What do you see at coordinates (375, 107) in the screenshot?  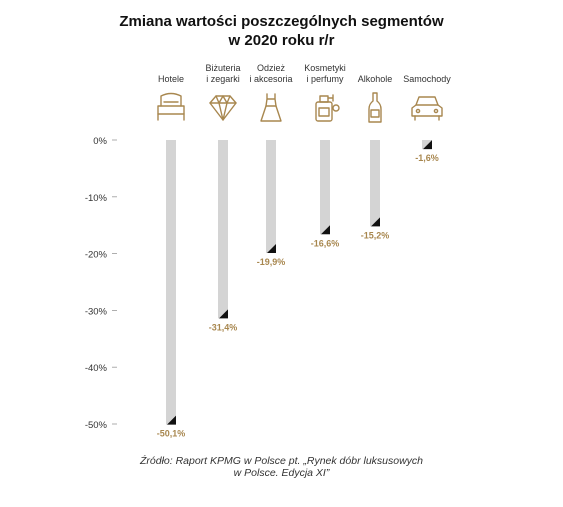 I see `bottle-icon` at bounding box center [375, 107].